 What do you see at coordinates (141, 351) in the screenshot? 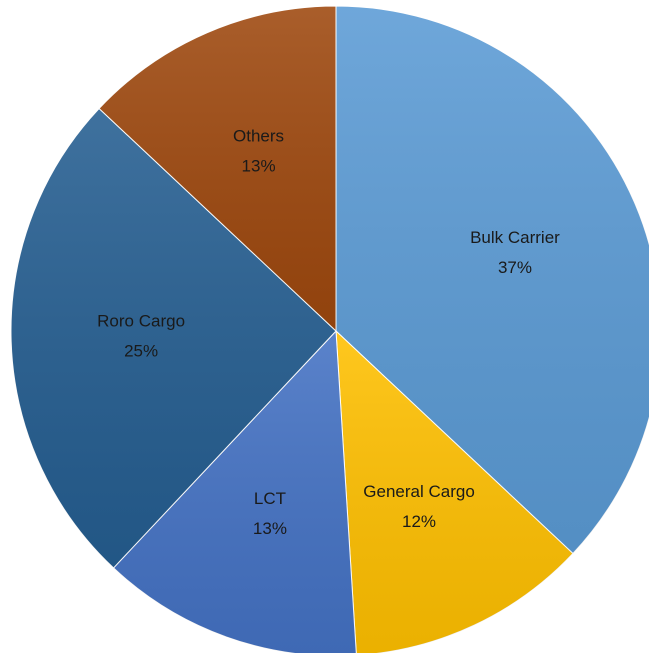
I see `slice-value-label: 25%` at bounding box center [141, 351].